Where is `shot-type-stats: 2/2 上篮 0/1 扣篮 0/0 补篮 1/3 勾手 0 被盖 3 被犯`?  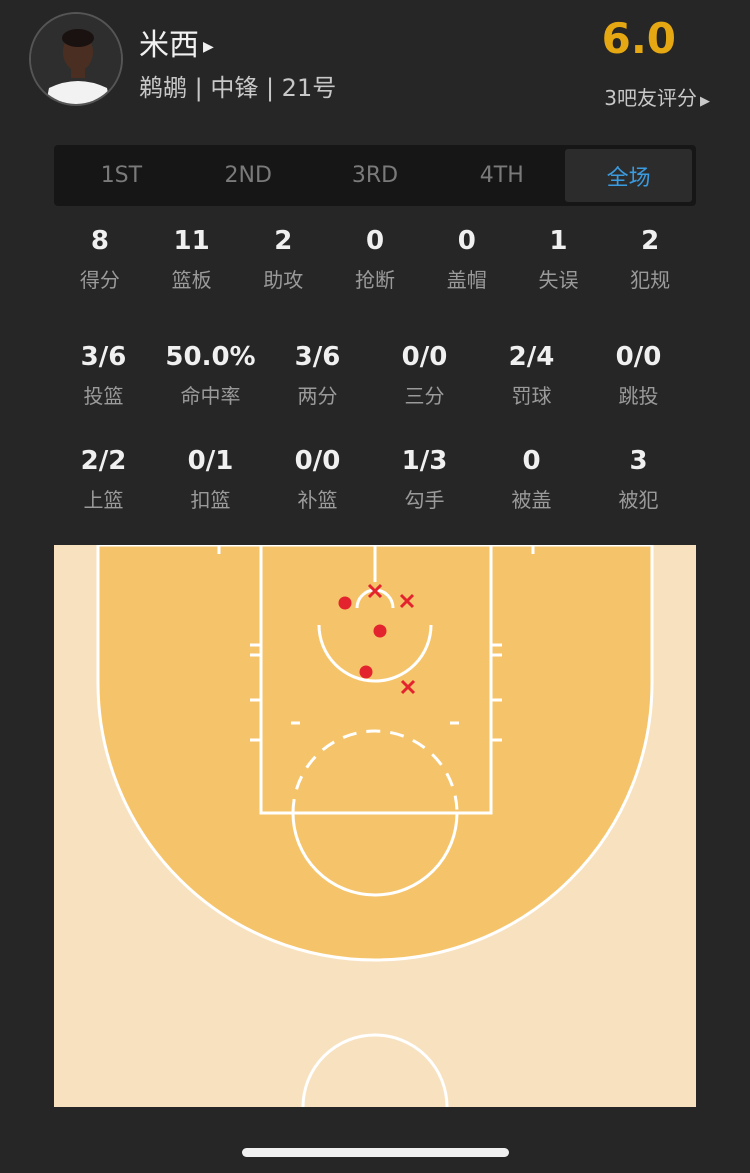 shot-type-stats: 2/2 上篮 0/1 扣篮 0/0 补篮 1/3 勾手 0 被盖 3 被犯 is located at coordinates (371, 479).